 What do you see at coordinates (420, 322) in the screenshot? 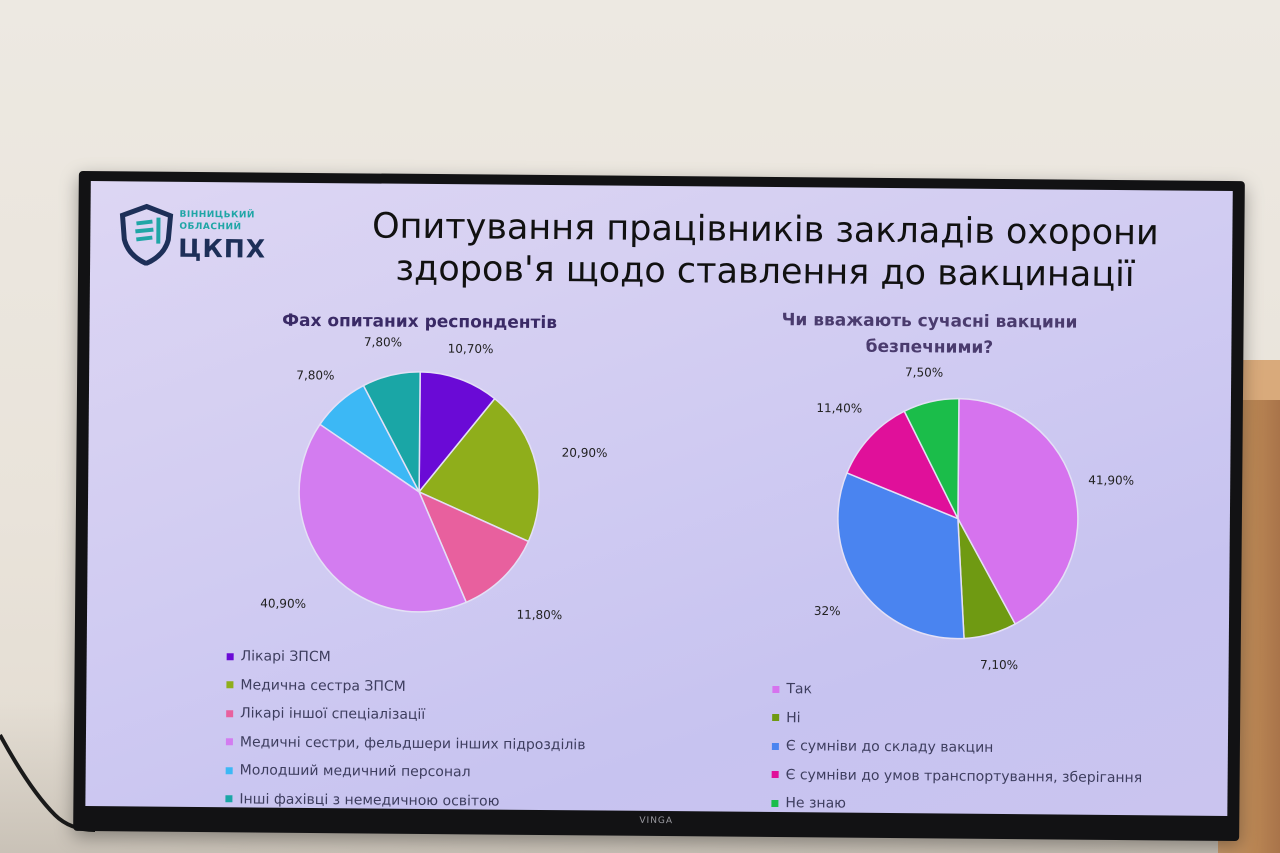
I see `chart1-title: Фах опитаних респондентів` at bounding box center [420, 322].